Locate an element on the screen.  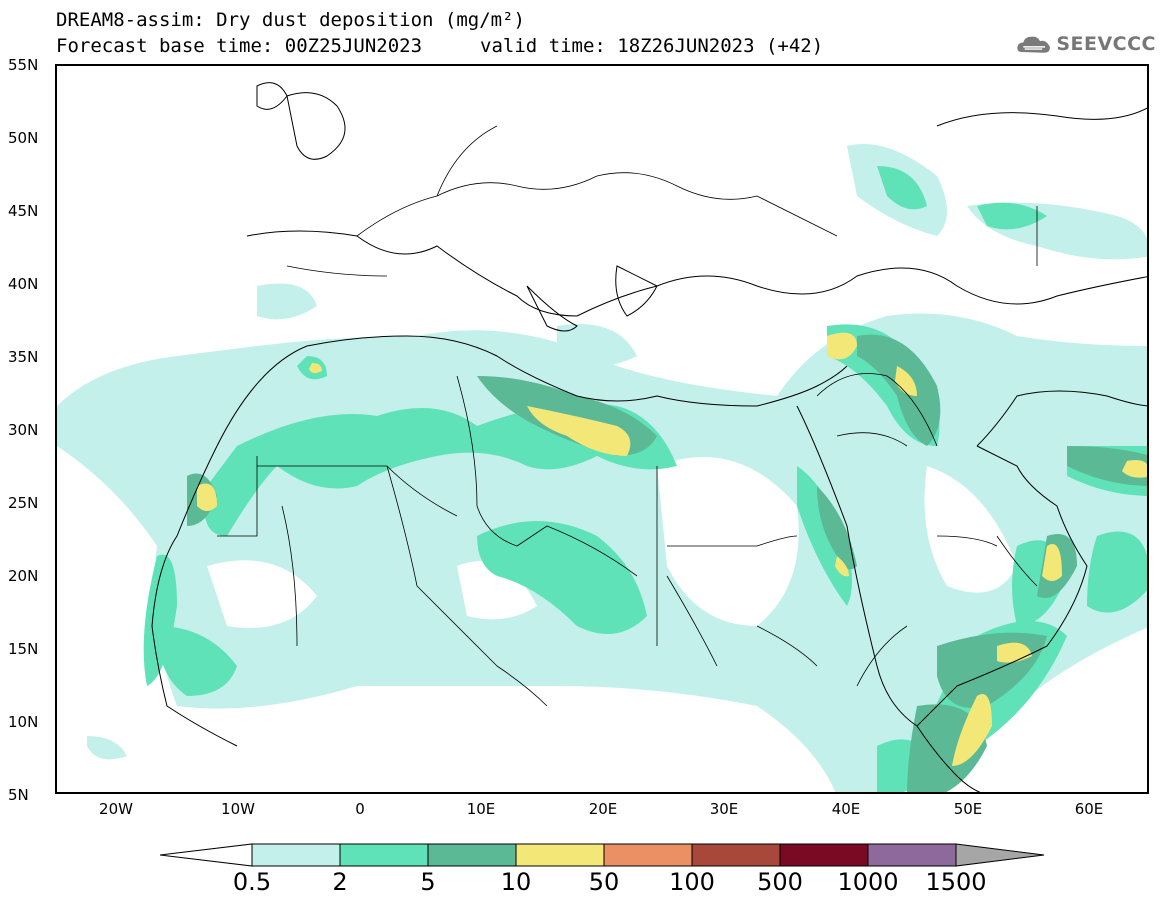
colorbar-label: 2 is located at coordinates (340, 882).